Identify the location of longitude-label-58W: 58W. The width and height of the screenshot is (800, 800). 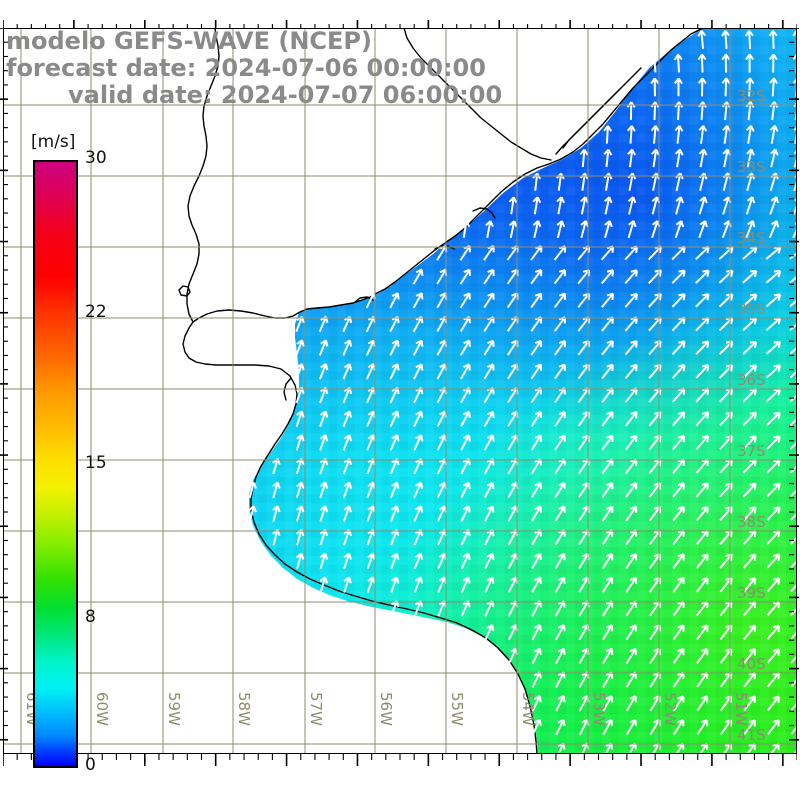
(244, 709).